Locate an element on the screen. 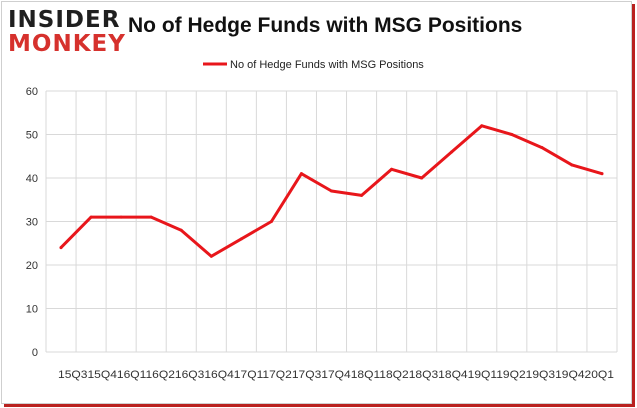 Image resolution: width=637 pixels, height=408 pixels. data-point-15Q4 is located at coordinates (91, 217).